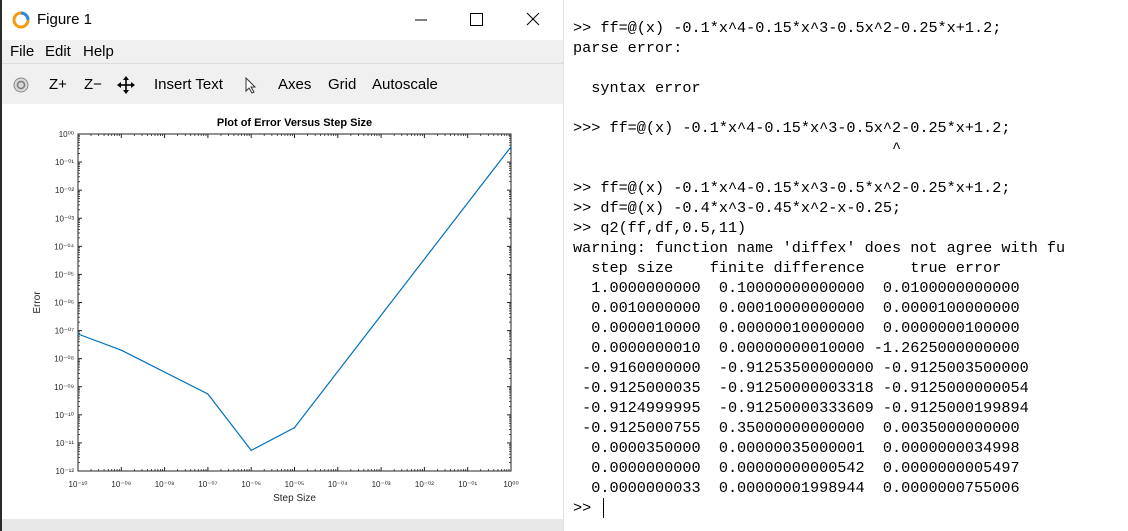 This screenshot has height=531, width=1128. Describe the element at coordinates (587, 508) in the screenshot. I see `terminal-line: >>` at that location.